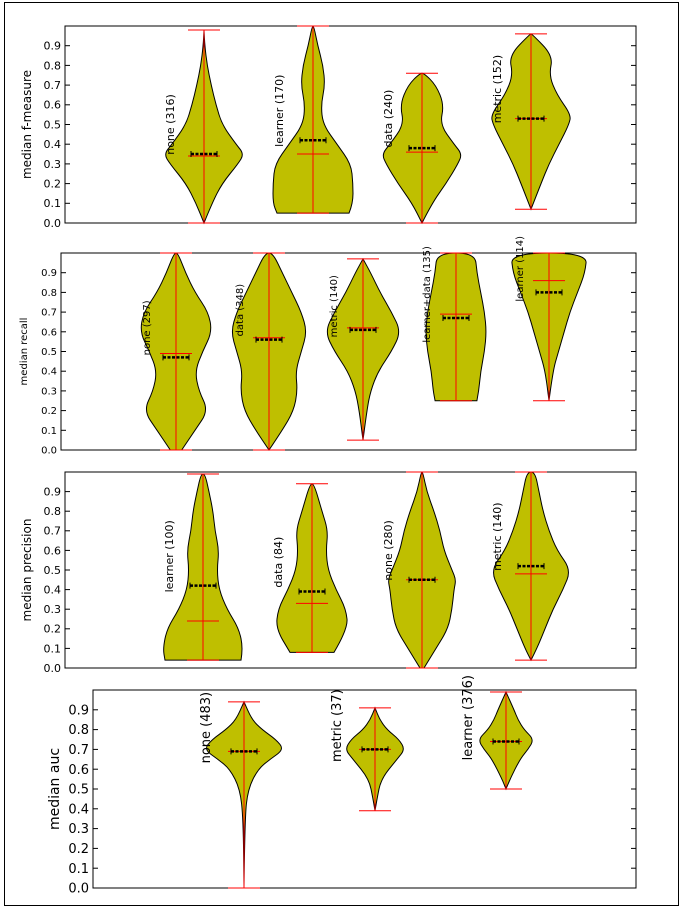  I want to click on y-axis-label: median recall, so click(24, 352).